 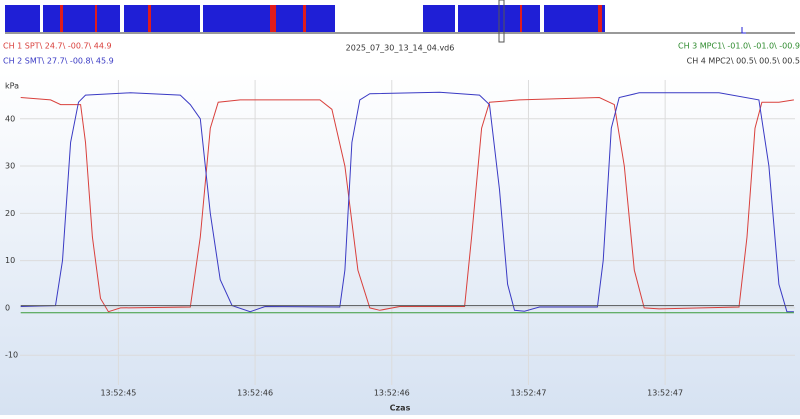 What do you see at coordinates (57, 46) in the screenshot?
I see `channel-label: CH 1 SPT\ 24.7\ -00.7\ 44.9` at bounding box center [57, 46].